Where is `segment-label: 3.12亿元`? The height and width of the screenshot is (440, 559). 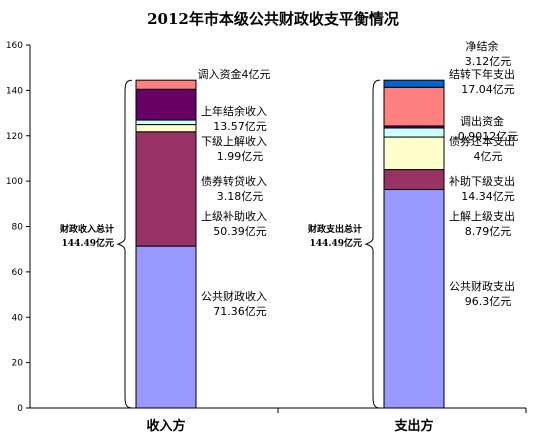
segment-label: 3.12亿元 is located at coordinates (488, 61).